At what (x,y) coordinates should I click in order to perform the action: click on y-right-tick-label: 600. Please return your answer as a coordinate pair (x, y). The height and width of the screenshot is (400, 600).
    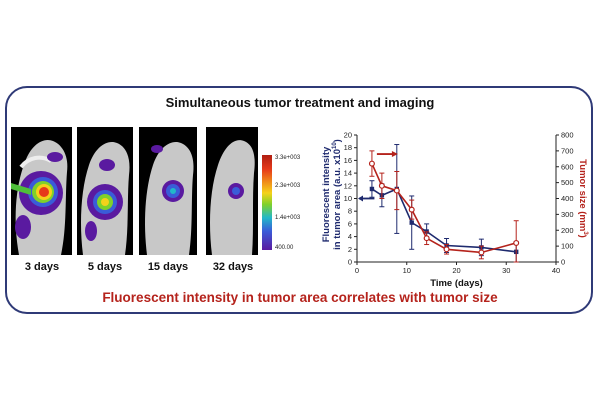
    Looking at the image, I should click on (567, 166).